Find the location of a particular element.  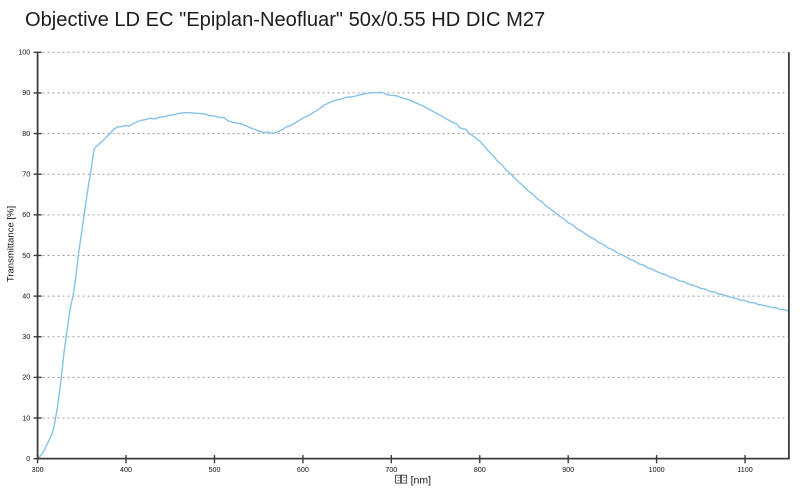

svg-text: 20 is located at coordinates (26, 377).